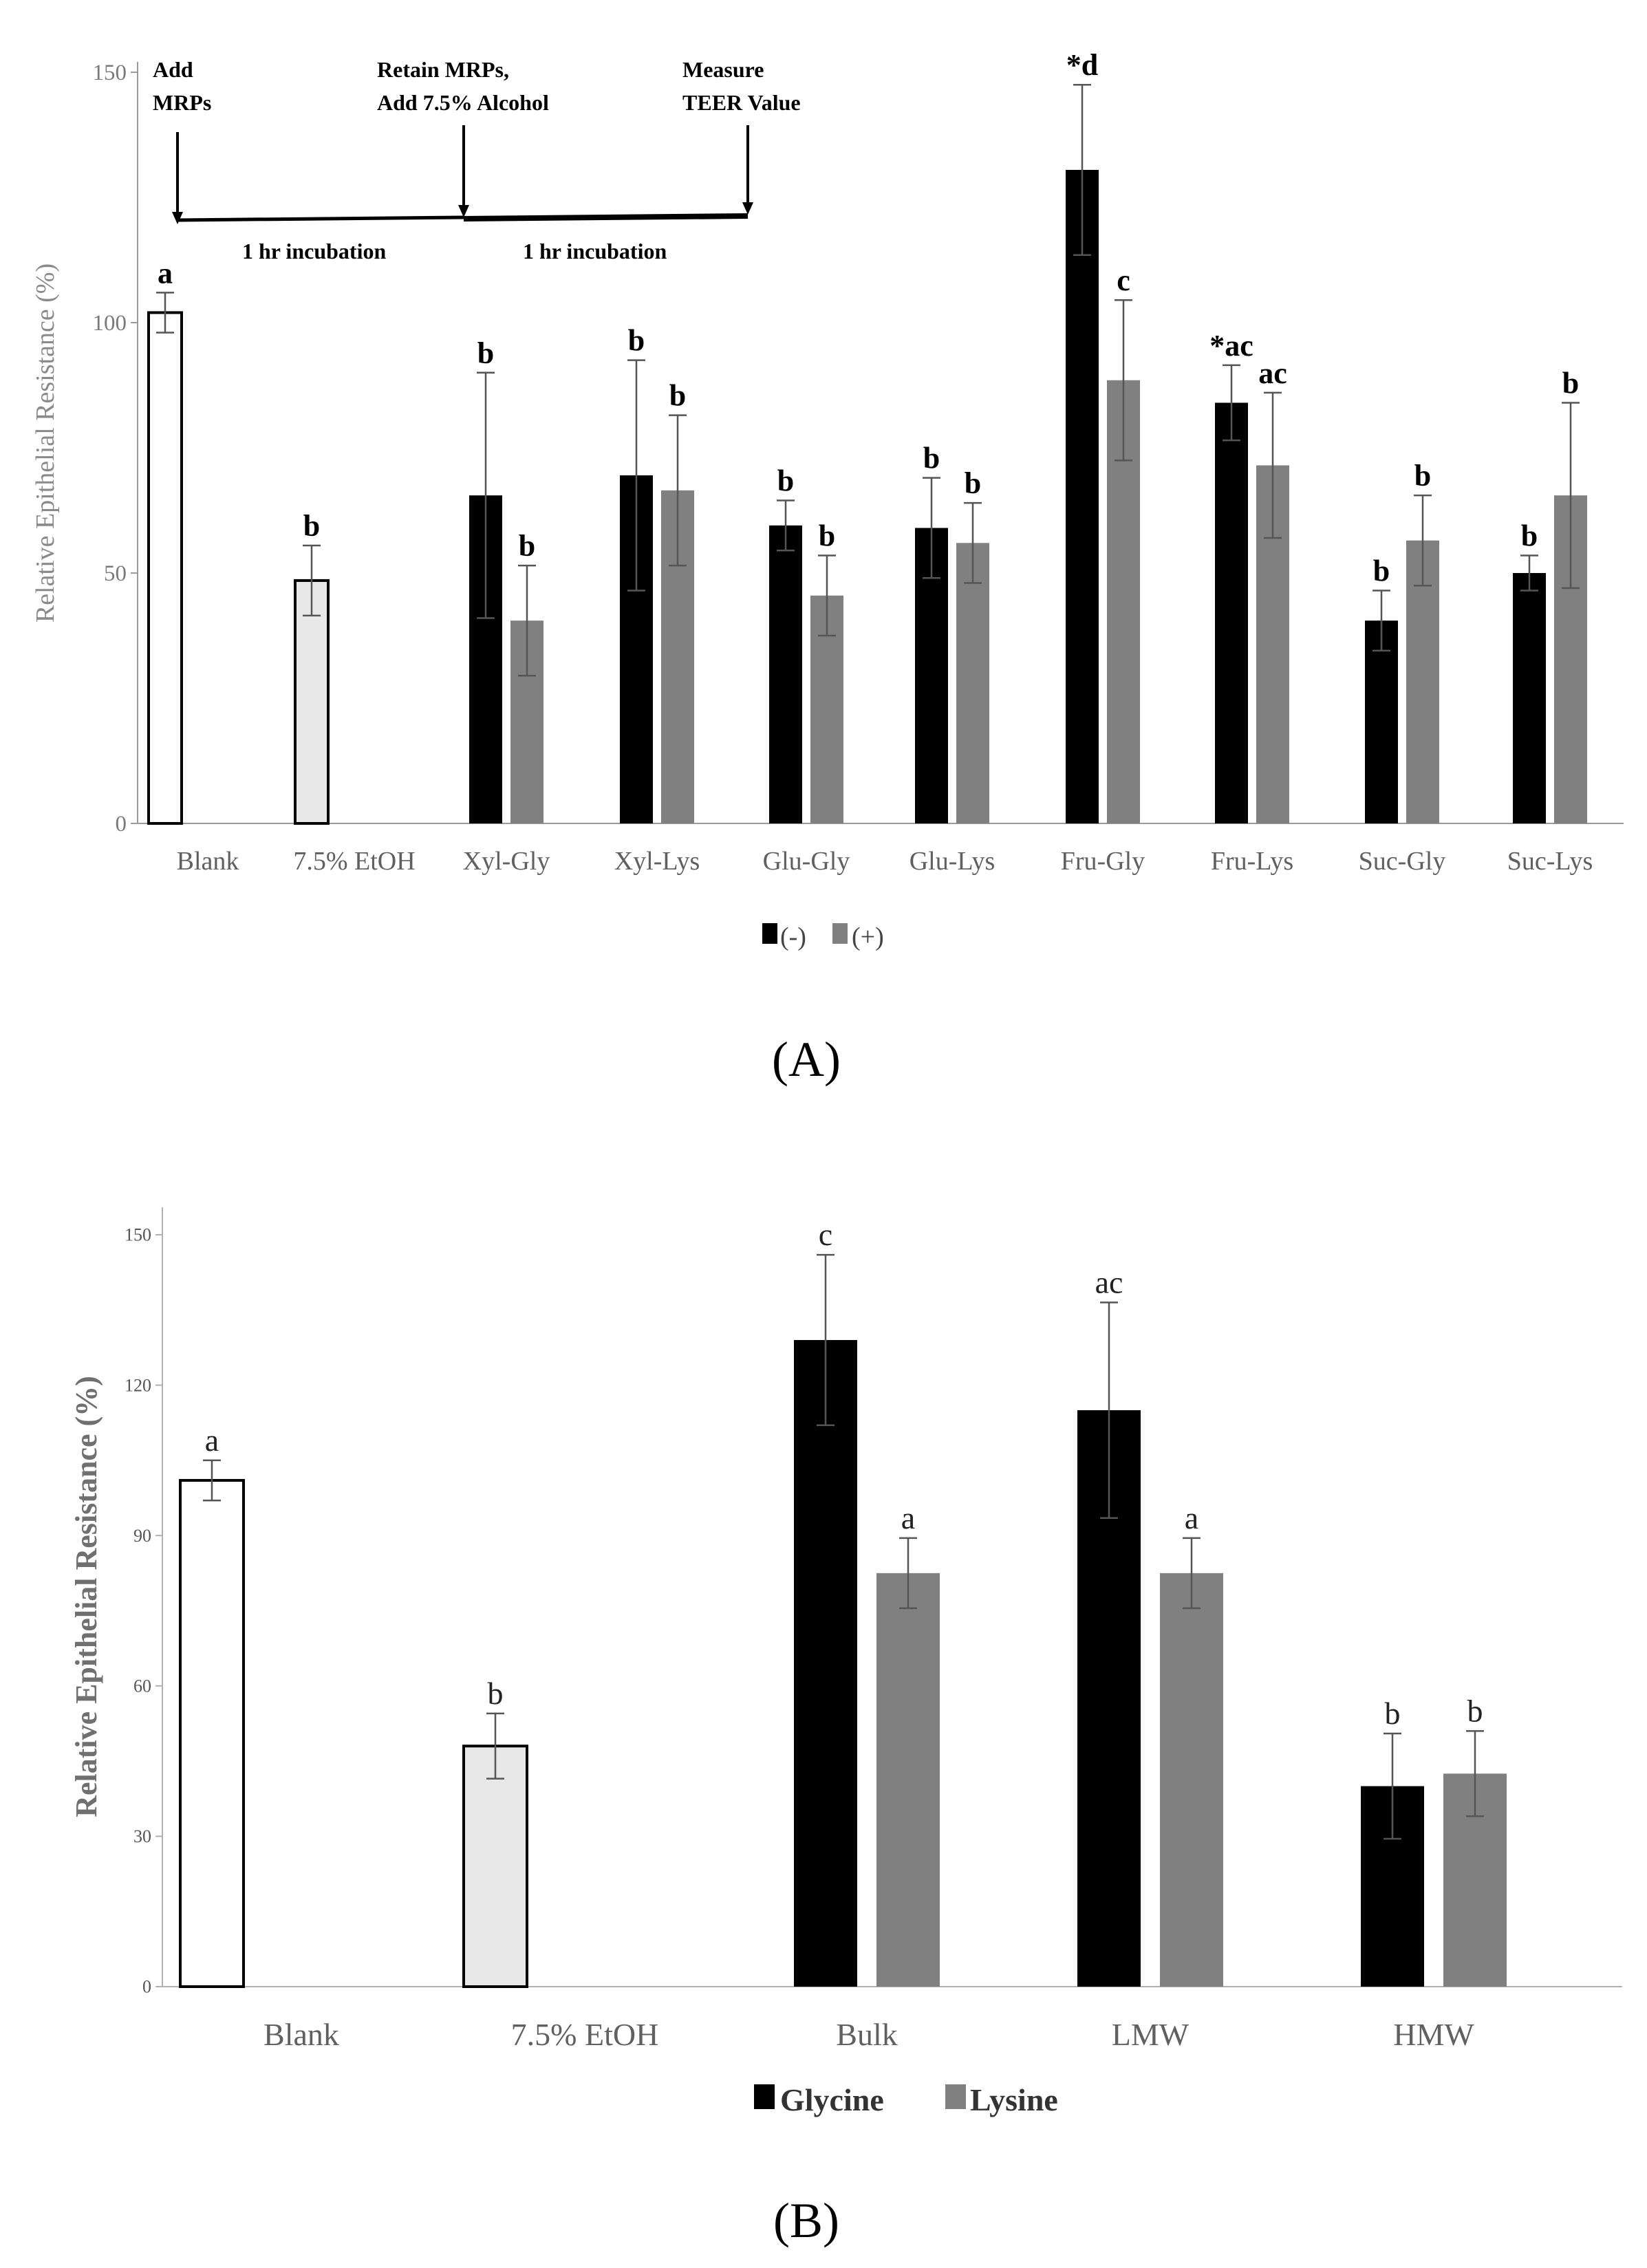  I want to click on timeline-step-2-line2: Add 7.5% Alcohol, so click(463, 102).